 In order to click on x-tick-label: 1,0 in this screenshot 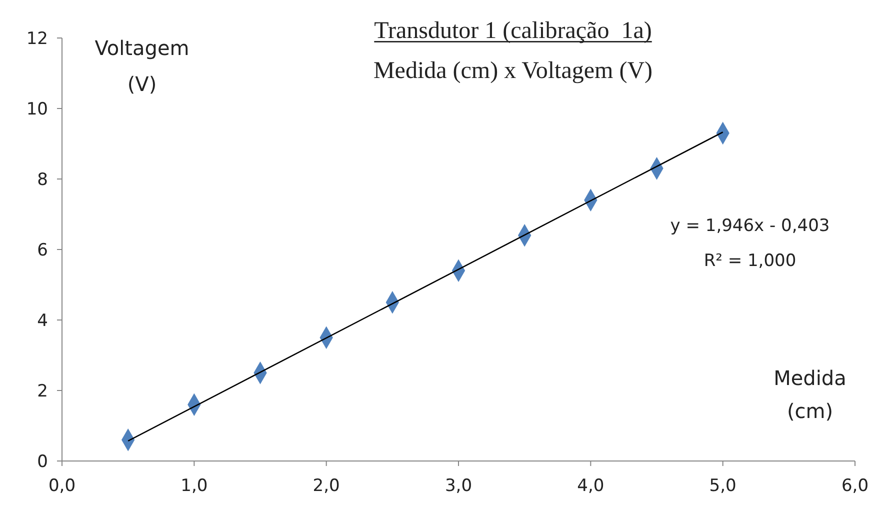, I will do `click(194, 486)`.